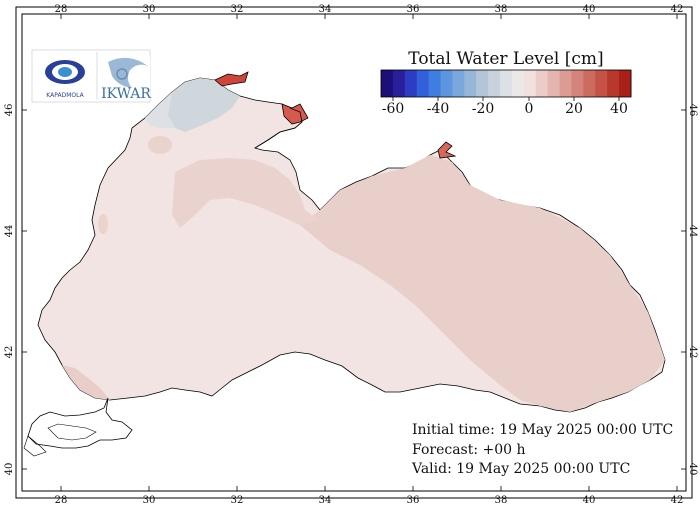 This screenshot has width=700, height=507. What do you see at coordinates (65, 95) in the screenshot?
I see `logo-left-text: KAPADMOLA` at bounding box center [65, 95].